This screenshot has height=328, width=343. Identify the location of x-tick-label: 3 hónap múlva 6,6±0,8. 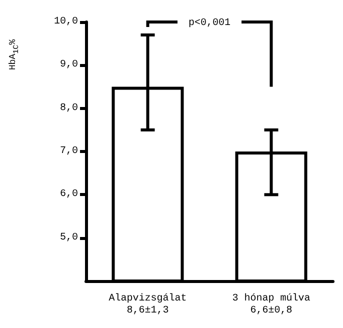
(271, 304).